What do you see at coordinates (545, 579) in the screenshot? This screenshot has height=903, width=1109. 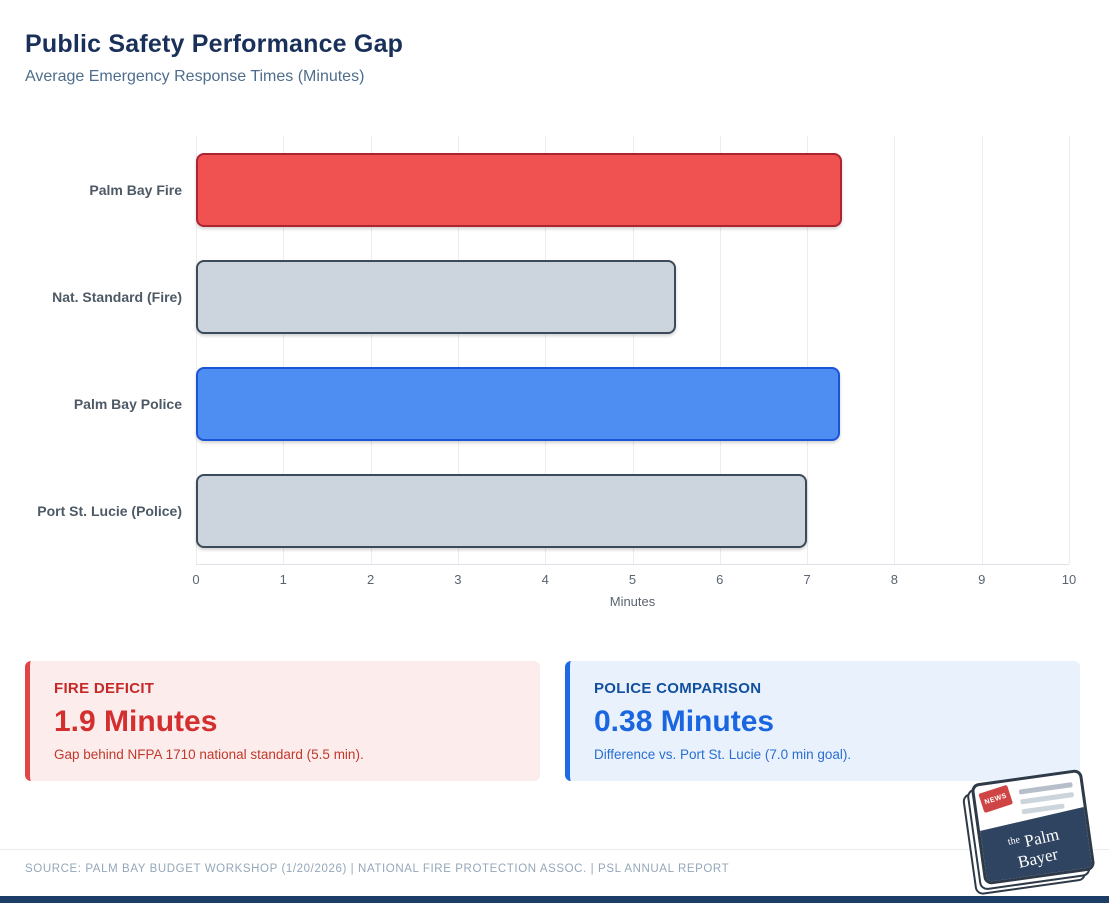 I see `x-tick: 4` at bounding box center [545, 579].